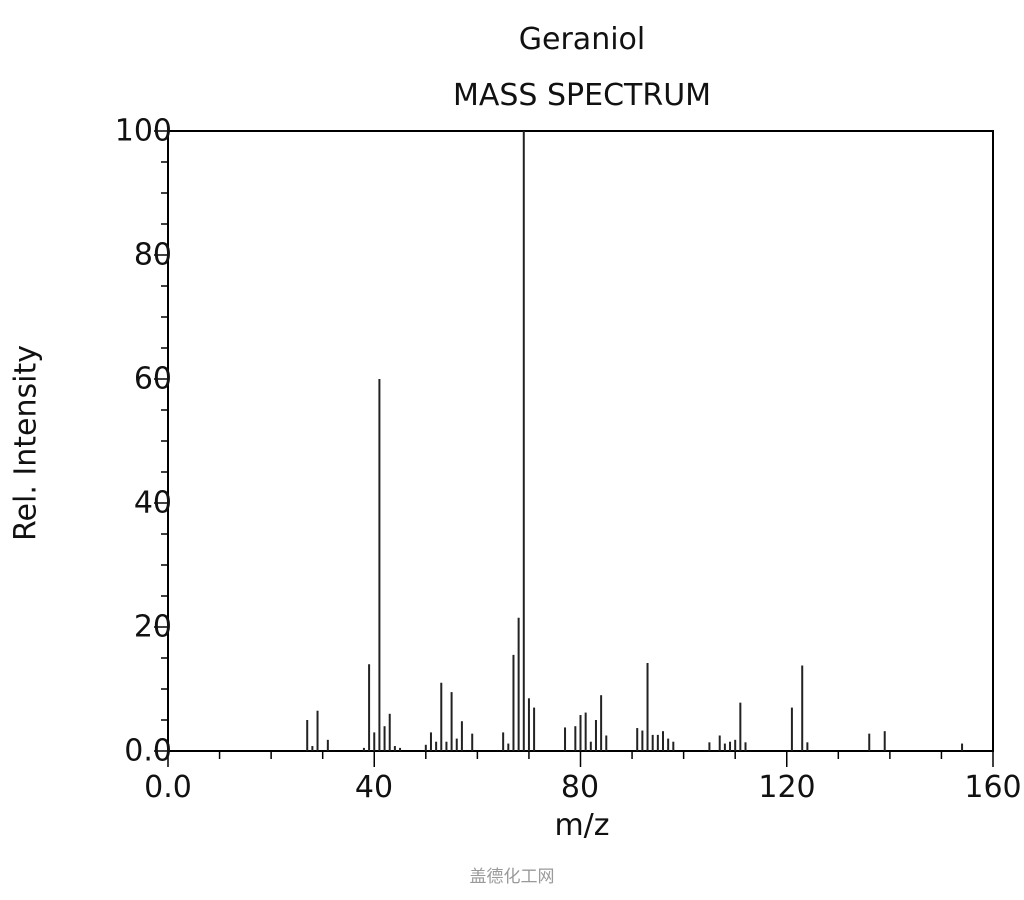 This screenshot has width=1024, height=900. Describe the element at coordinates (787, 787) in the screenshot. I see `x-tick-label: 120` at that location.